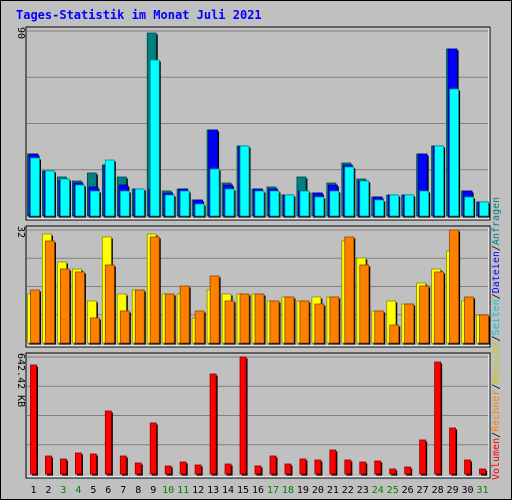  What do you see at coordinates (496, 411) in the screenshot?
I see `legend-rechner: Rechner` at bounding box center [496, 411].